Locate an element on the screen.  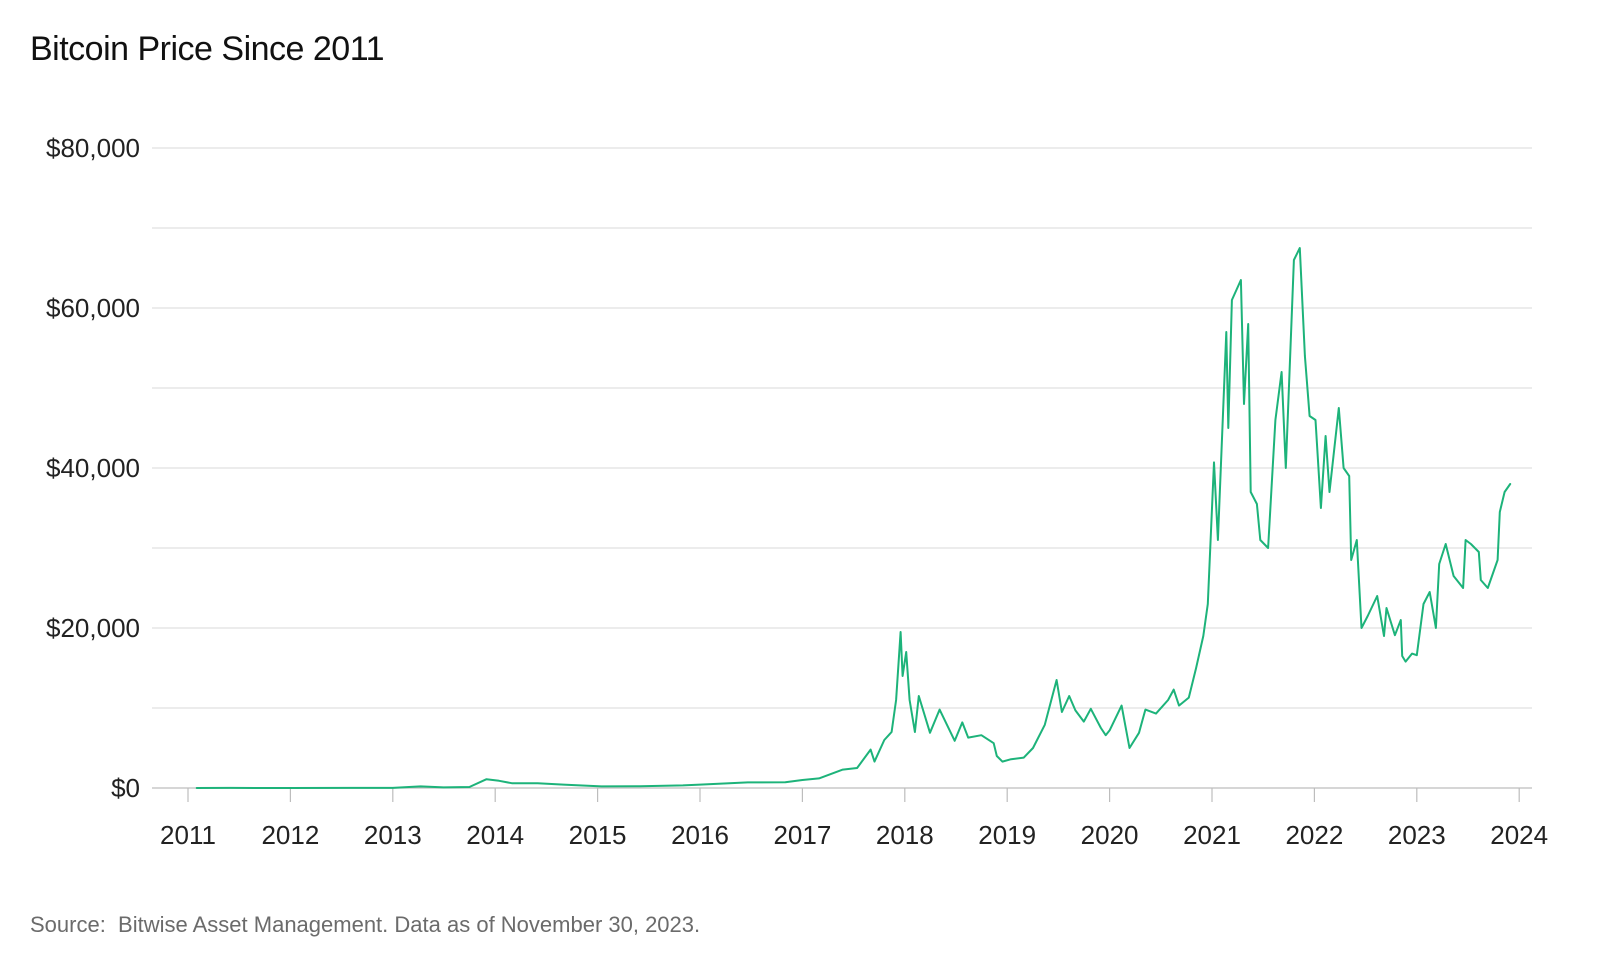
x-tick-label: 2021 is located at coordinates (1212, 835).